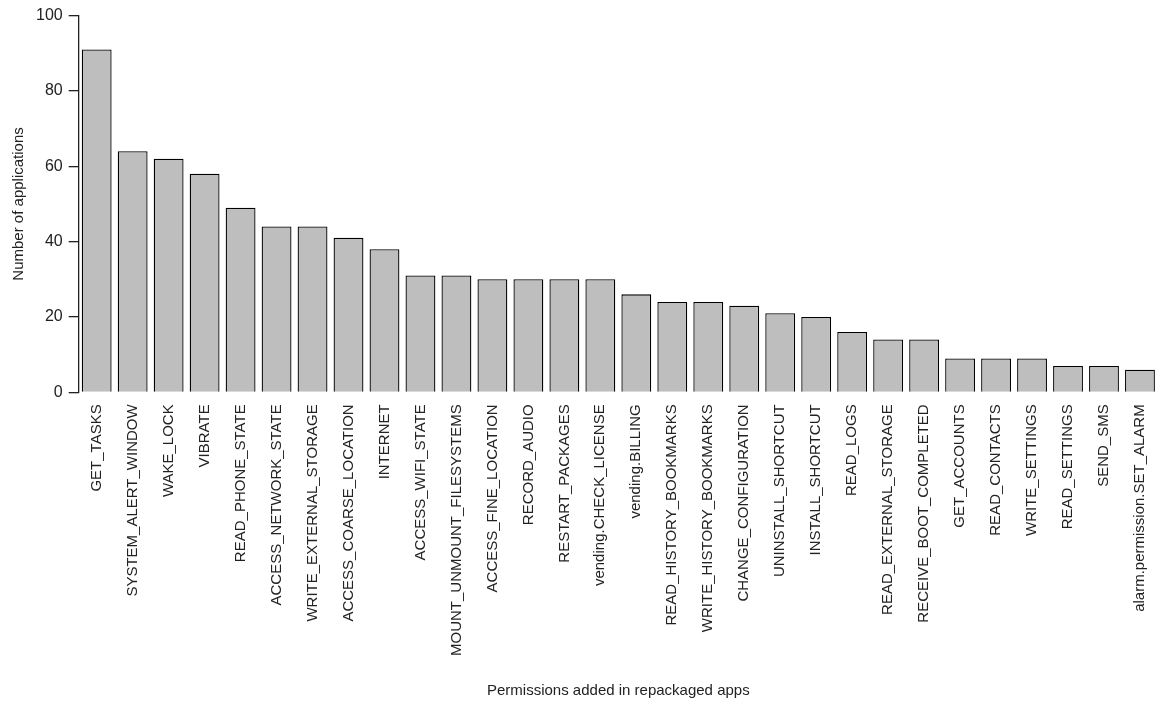 The image size is (1170, 710). Describe the element at coordinates (743, 503) in the screenshot. I see `x-tick-label: CHANGE_CONFIGURATION` at that location.